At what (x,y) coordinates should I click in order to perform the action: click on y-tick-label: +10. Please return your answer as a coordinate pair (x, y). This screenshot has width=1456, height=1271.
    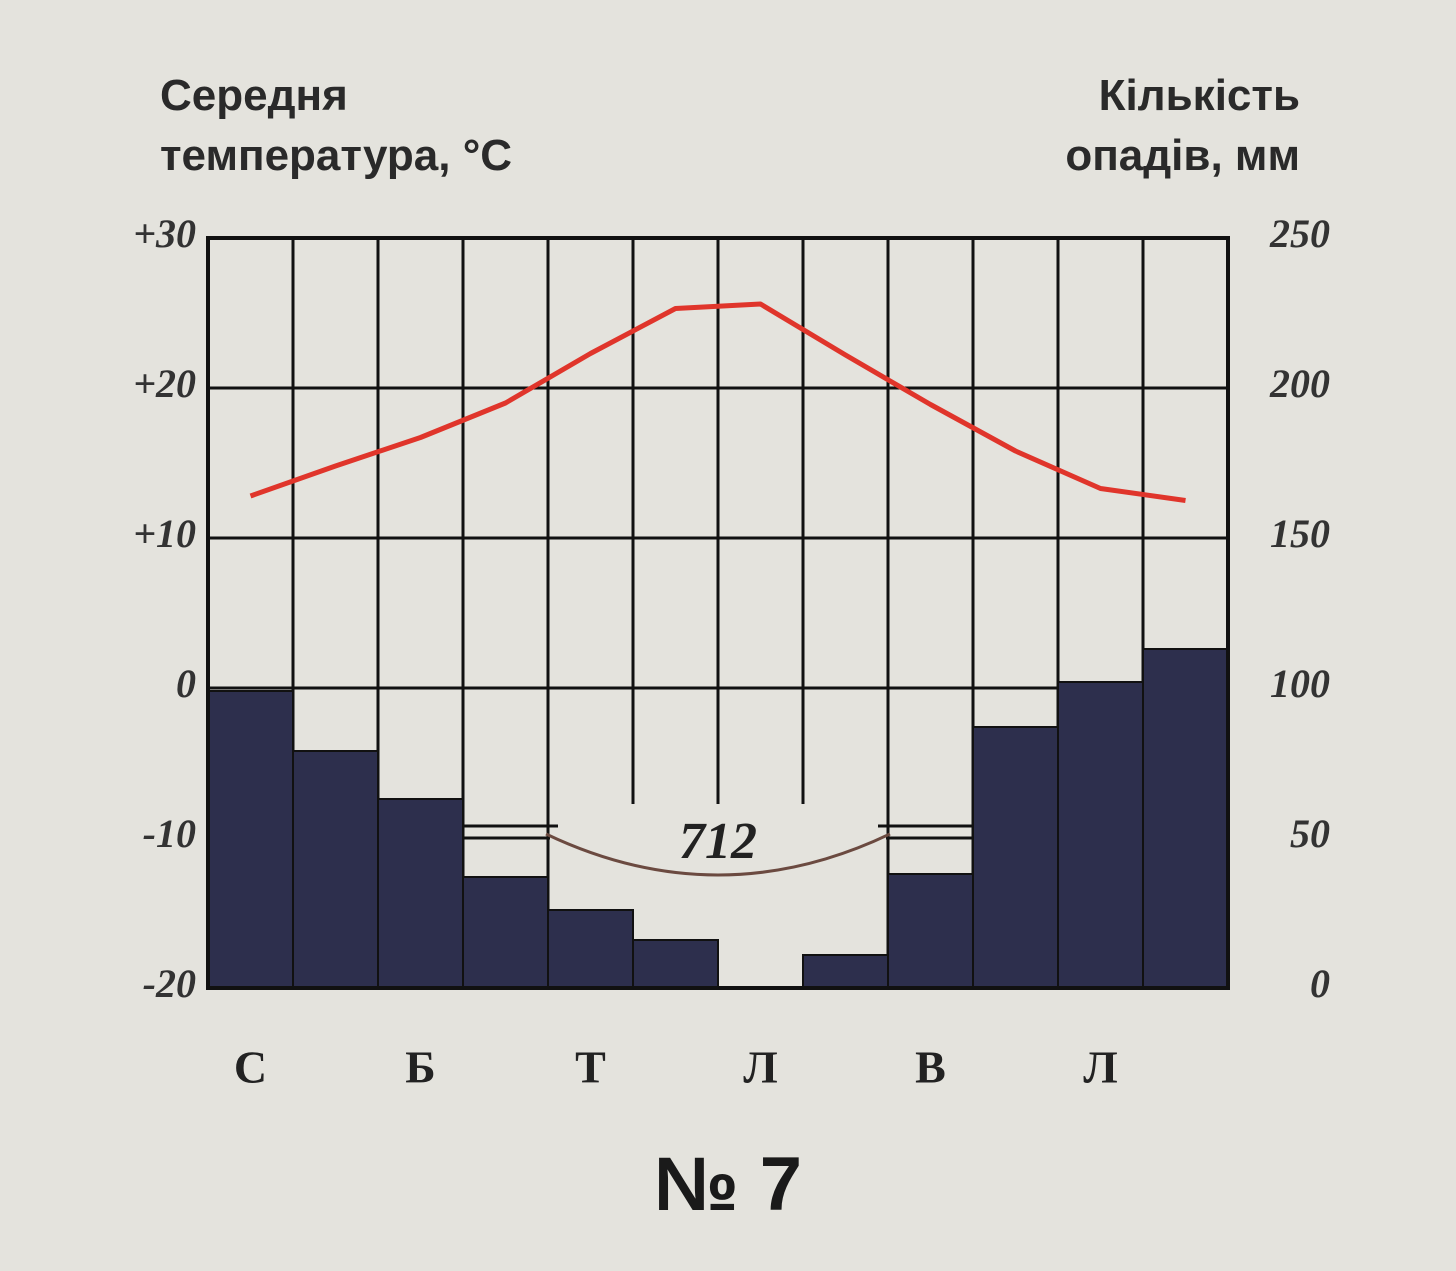
    Looking at the image, I should click on (164, 533).